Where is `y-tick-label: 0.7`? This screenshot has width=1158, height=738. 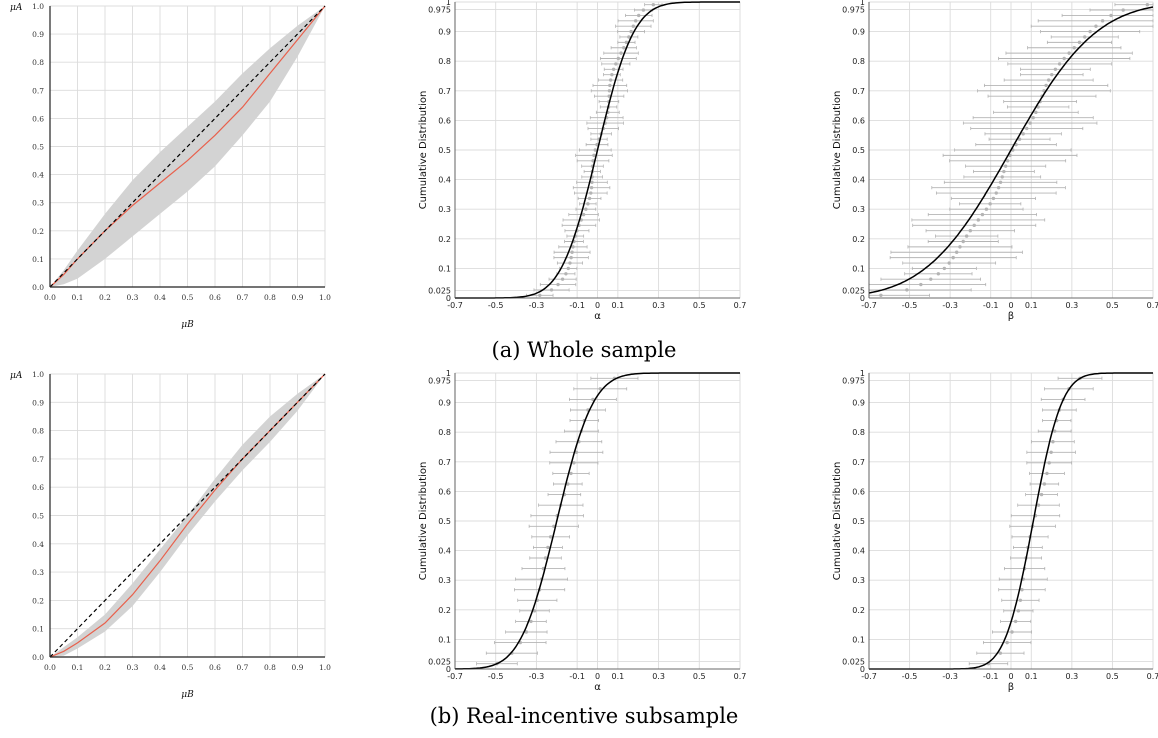
y-tick-label: 0.7 is located at coordinates (444, 91).